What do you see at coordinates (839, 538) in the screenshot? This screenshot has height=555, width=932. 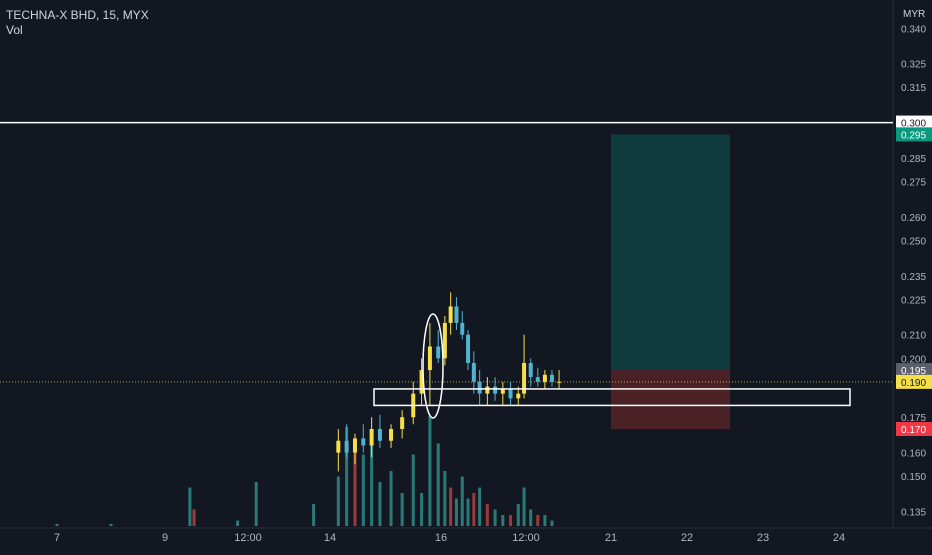 I see `x-tick-label: 24` at bounding box center [839, 538].